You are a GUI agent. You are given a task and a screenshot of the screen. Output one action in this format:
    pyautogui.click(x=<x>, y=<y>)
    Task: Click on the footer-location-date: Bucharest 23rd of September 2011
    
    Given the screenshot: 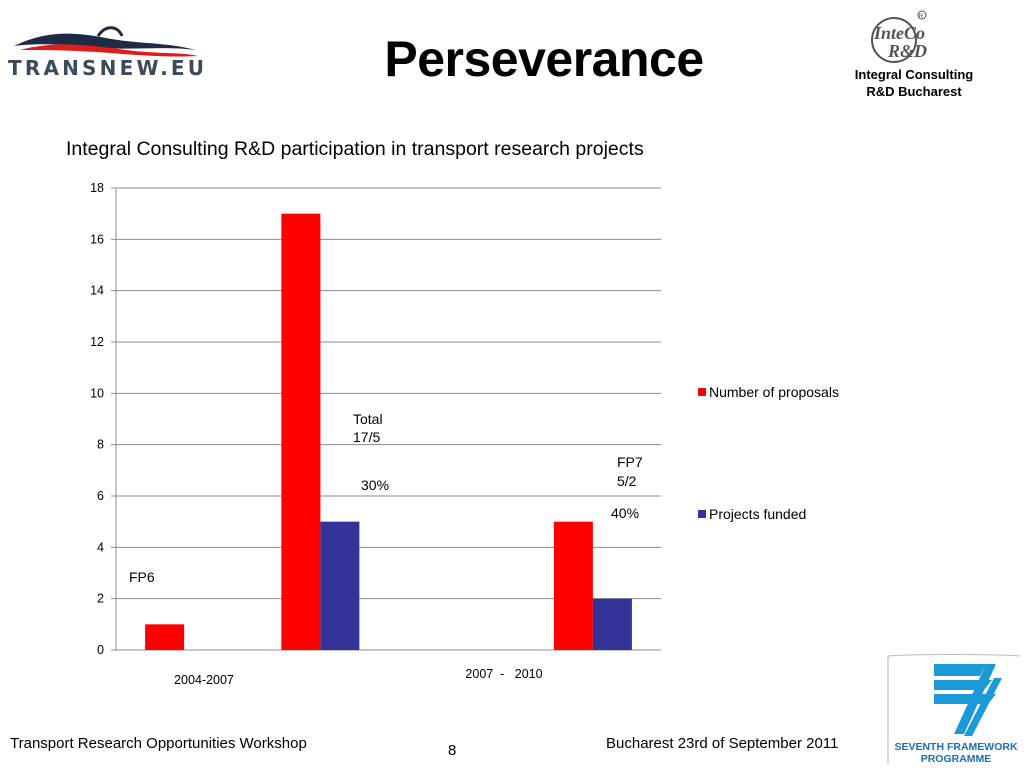 What is the action you would take?
    pyautogui.click(x=722, y=743)
    